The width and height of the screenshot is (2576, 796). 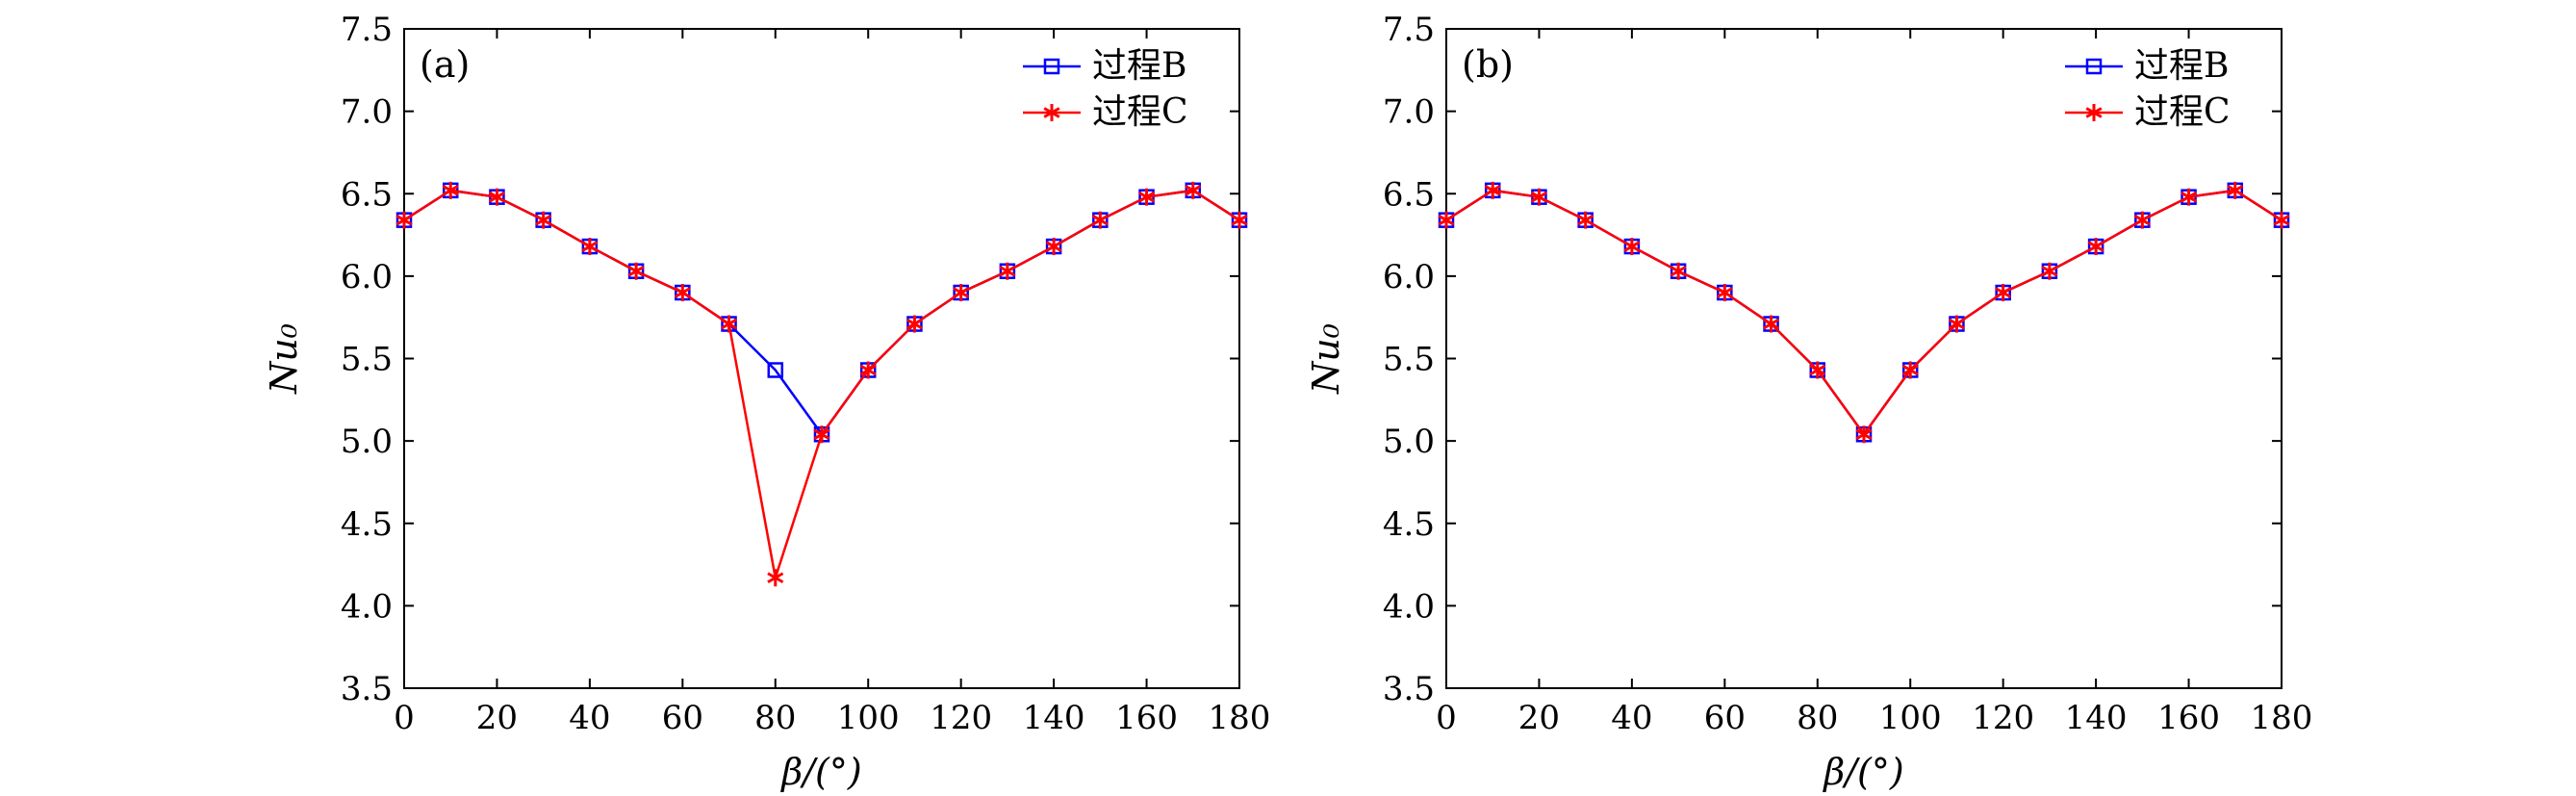 I want to click on x-tick-label: 180, so click(x=1240, y=718).